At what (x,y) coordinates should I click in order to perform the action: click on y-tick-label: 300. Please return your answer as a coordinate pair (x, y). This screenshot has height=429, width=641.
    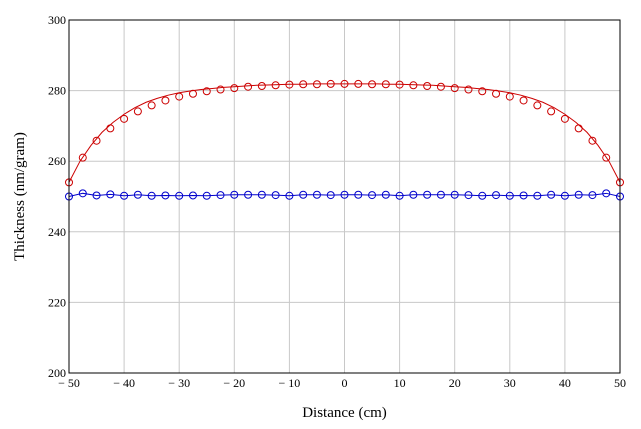
    Looking at the image, I should click on (57, 20).